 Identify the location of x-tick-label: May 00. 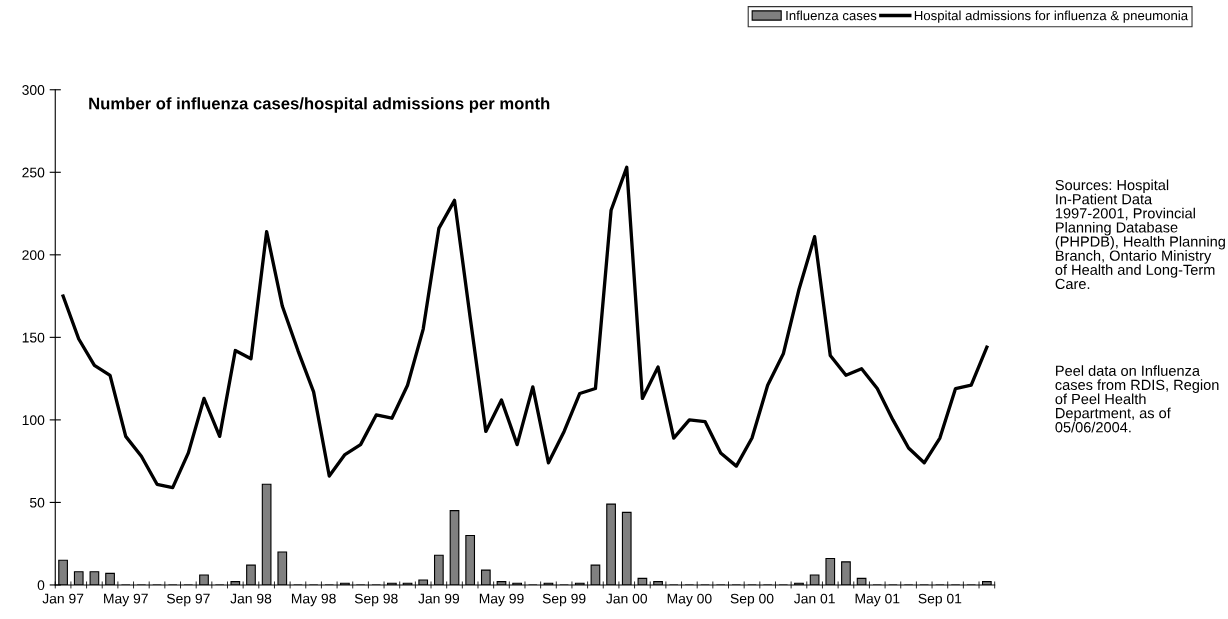
(689, 600).